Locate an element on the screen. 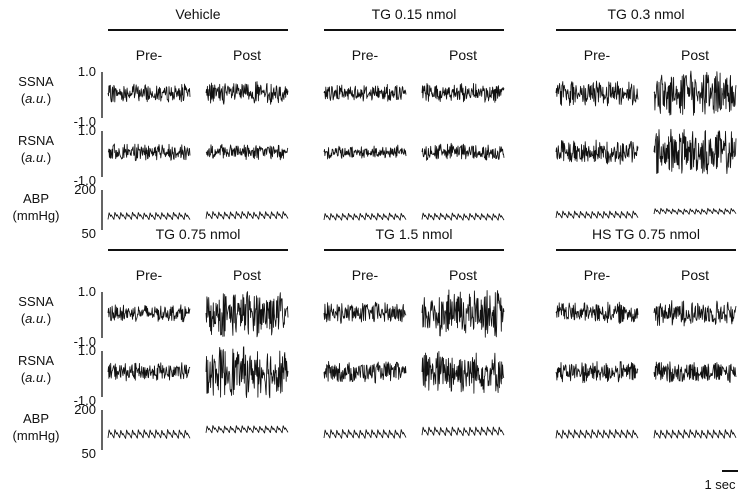 The height and width of the screenshot is (497, 743). condition-panel: TG 0.3 nmol Pre- Post is located at coordinates (646, 112).